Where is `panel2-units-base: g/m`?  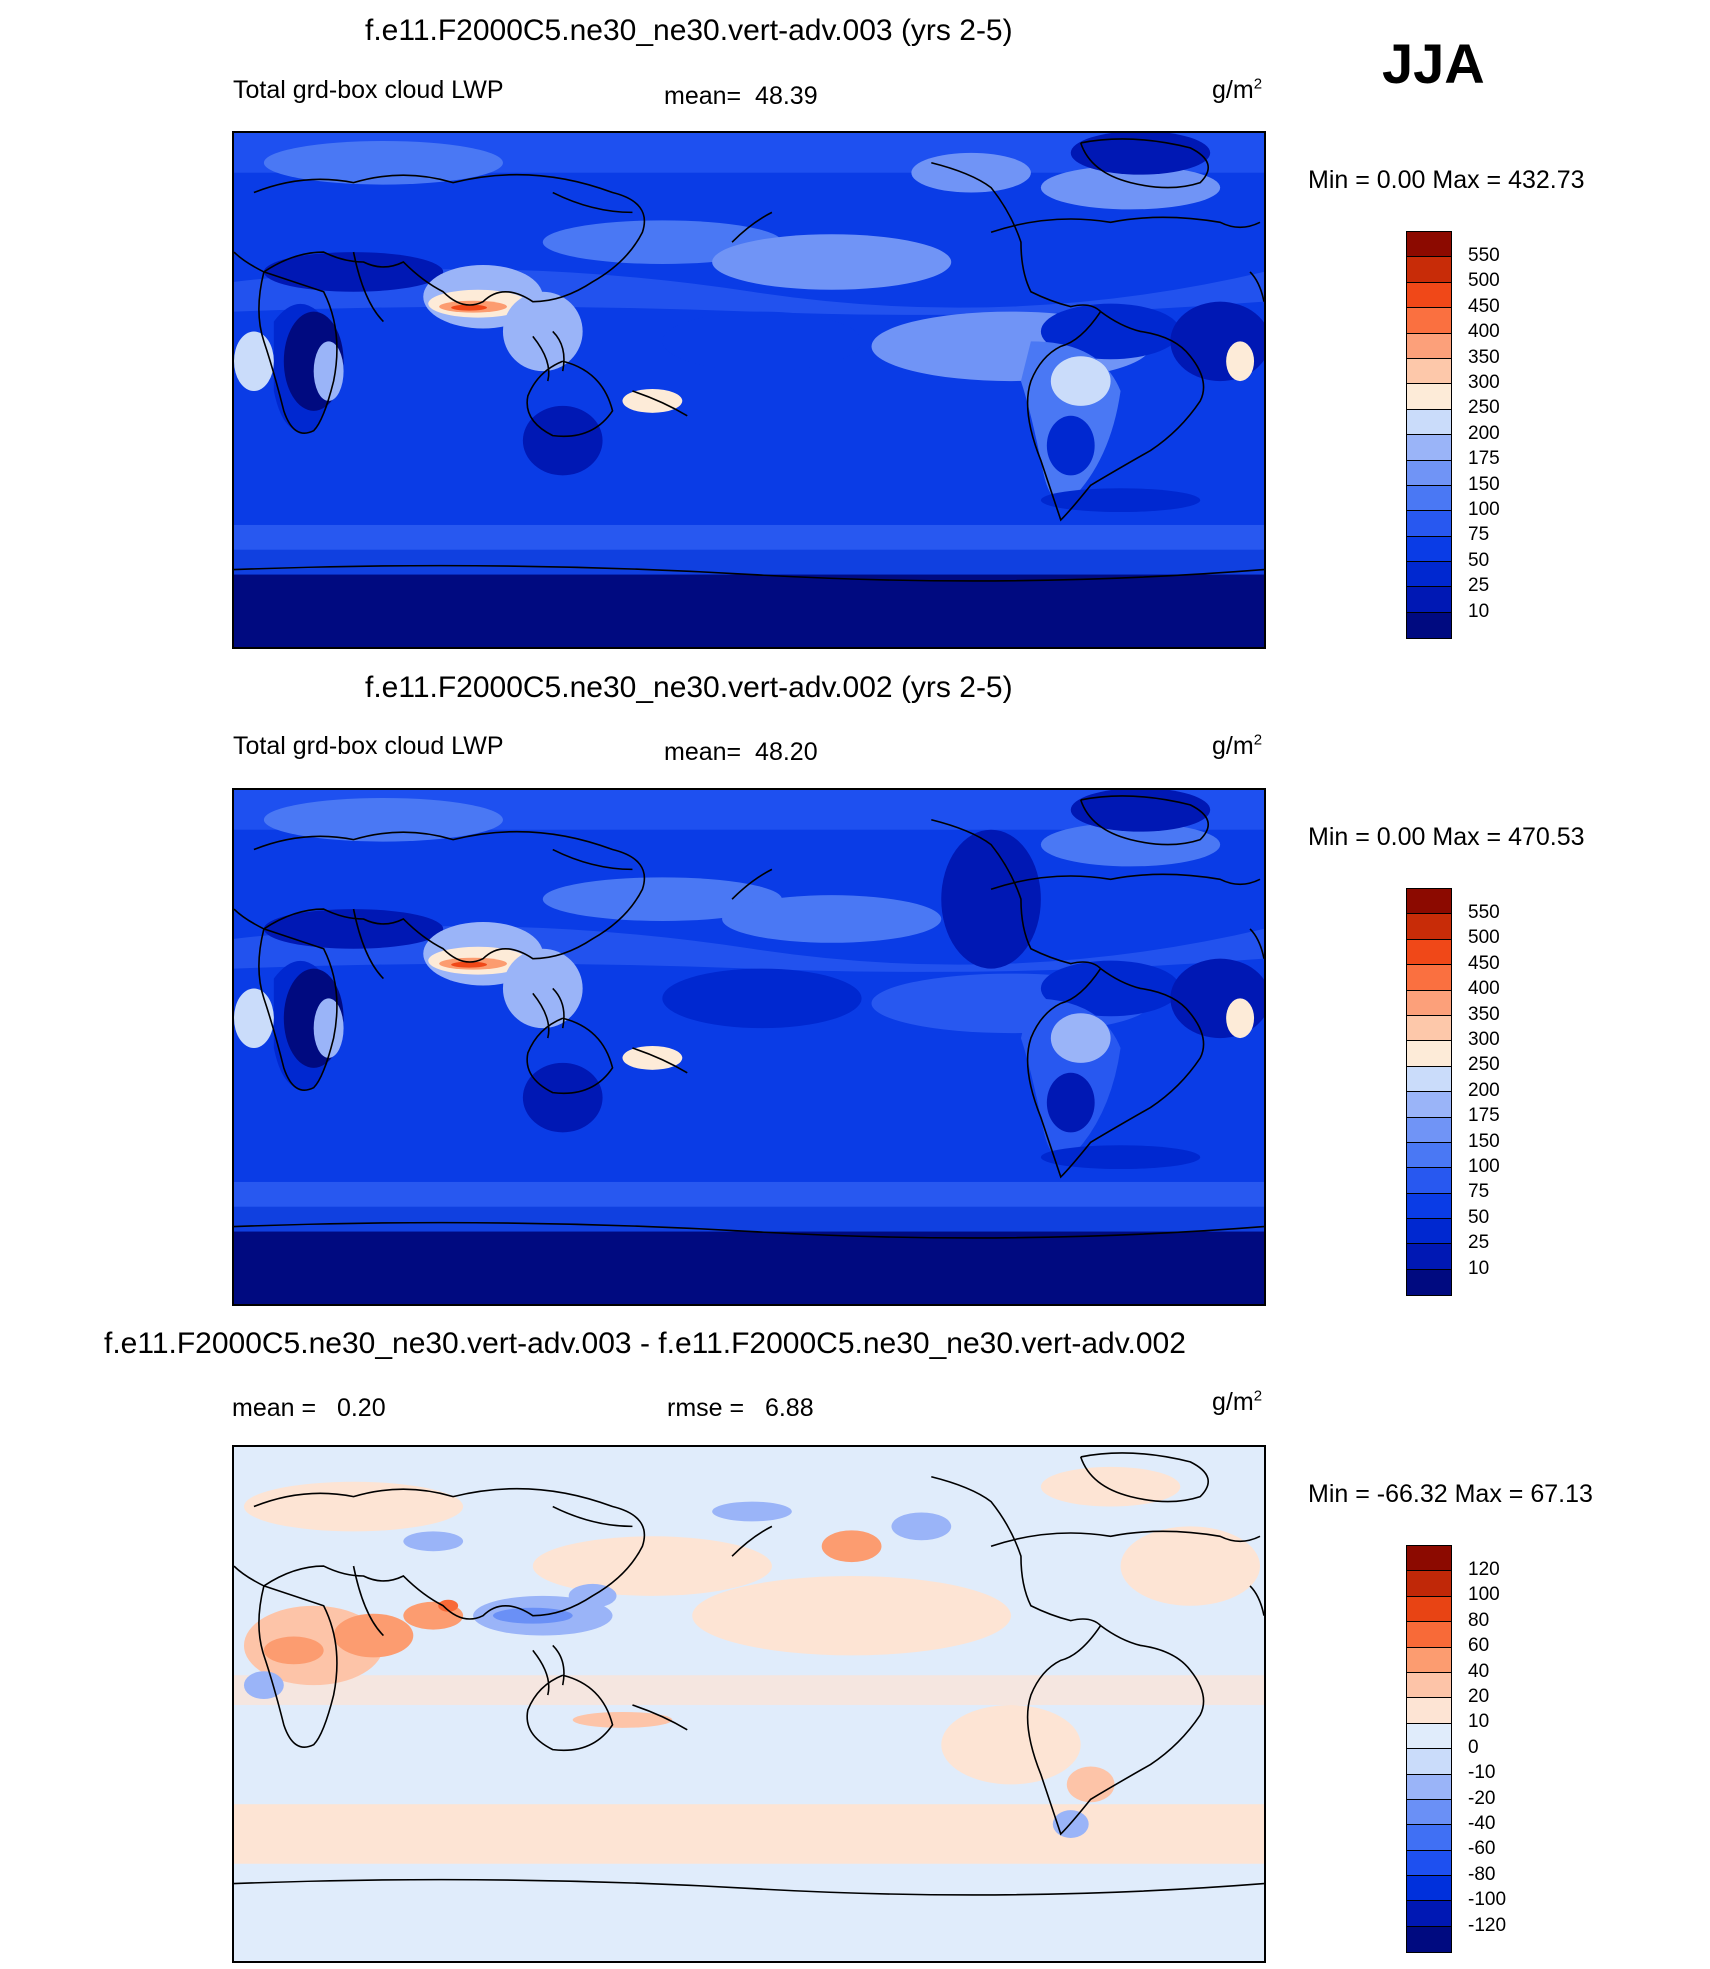 panel2-units-base: g/m is located at coordinates (1233, 746).